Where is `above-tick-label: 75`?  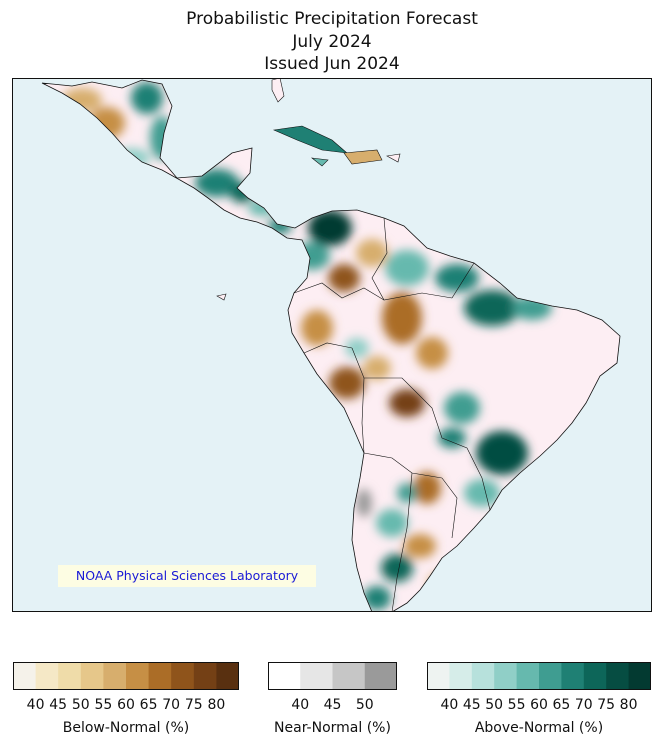
above-tick-label: 75 is located at coordinates (606, 705).